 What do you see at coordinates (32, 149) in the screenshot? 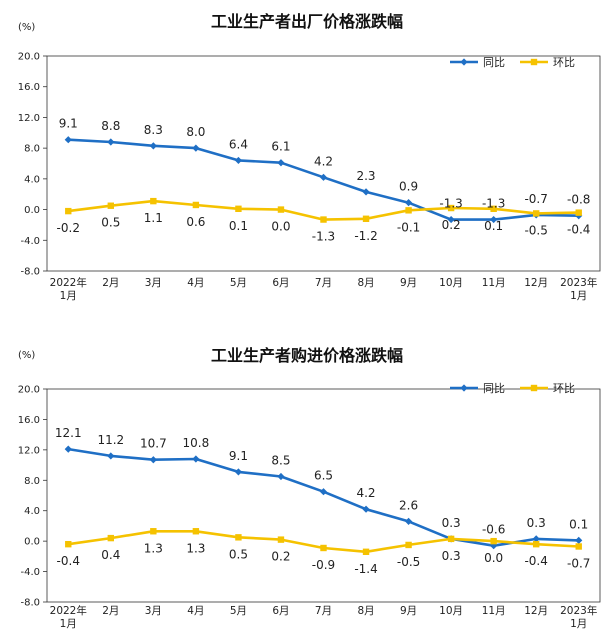
I see `y-tick-label: 8.0` at bounding box center [32, 149].